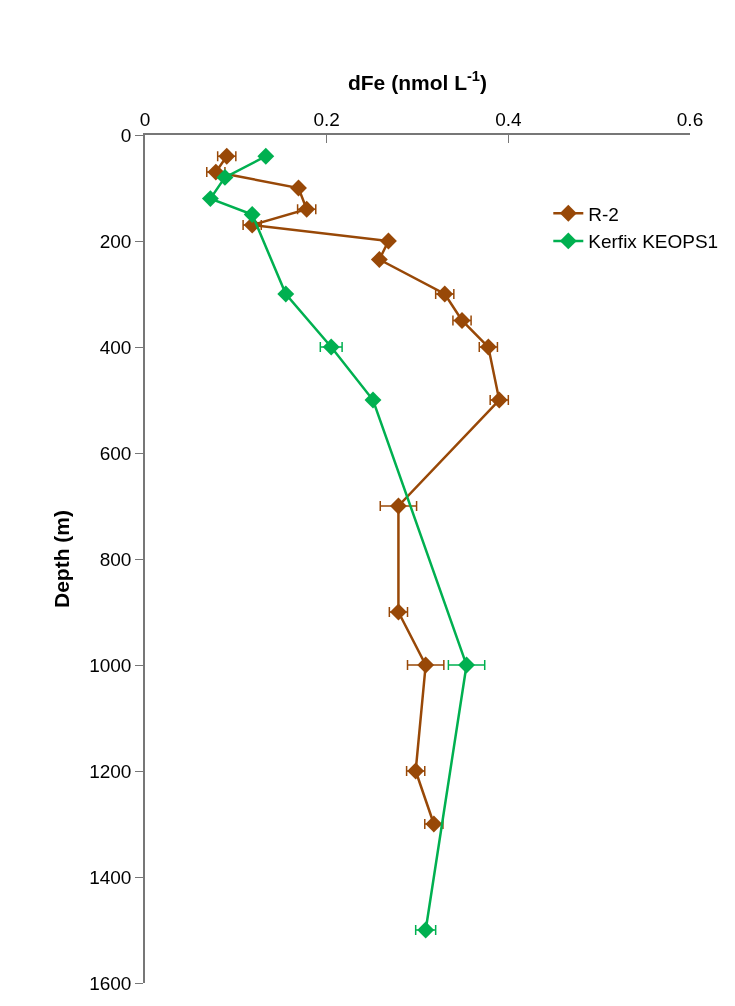 Image resolution: width=735 pixels, height=1006 pixels. I want to click on legend-label: Kerfix KEOPS1, so click(653, 242).